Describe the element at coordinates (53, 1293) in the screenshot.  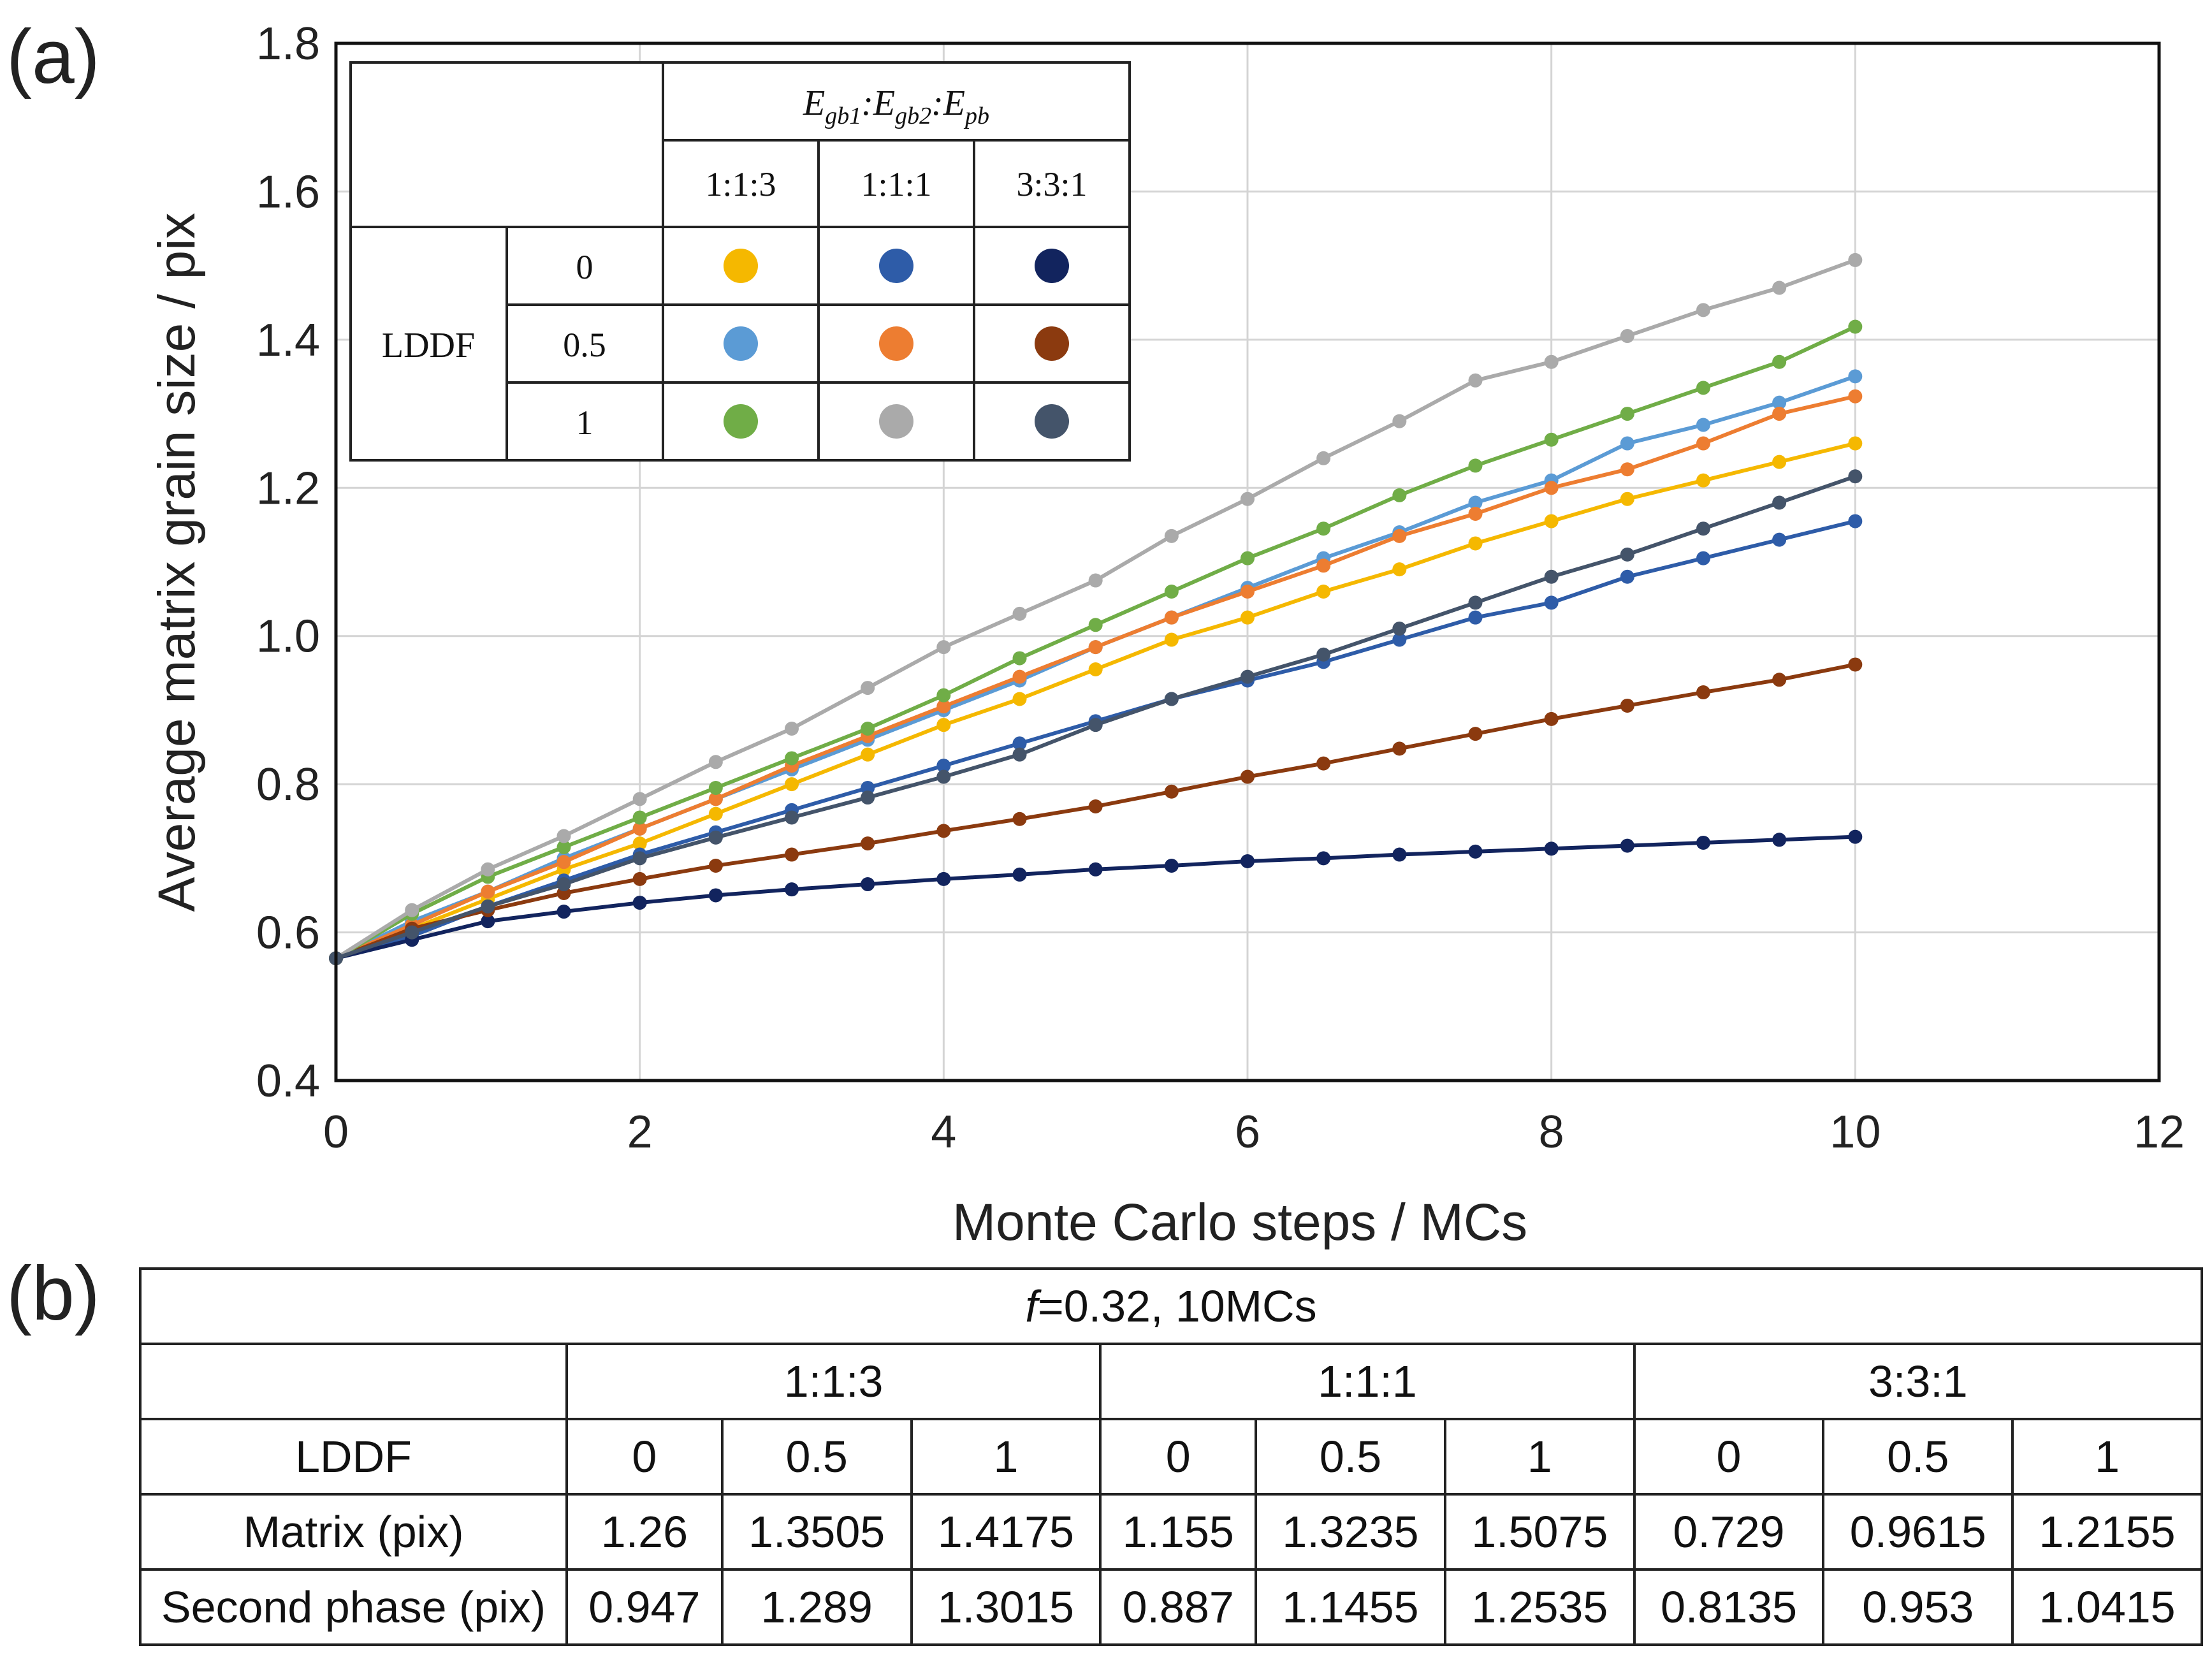
I see `panel-b-label: (b)` at that location.